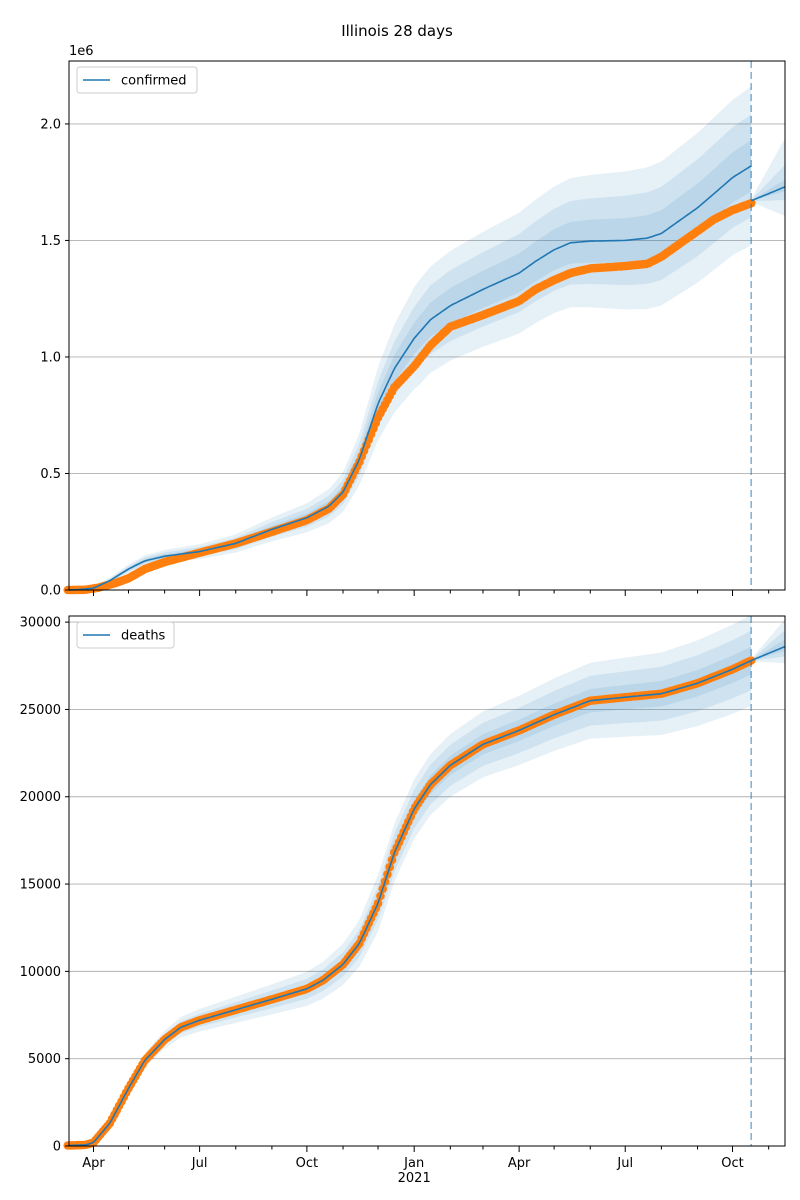 The height and width of the screenshot is (1200, 800). I want to click on y-tick-label: 30000, so click(40, 623).